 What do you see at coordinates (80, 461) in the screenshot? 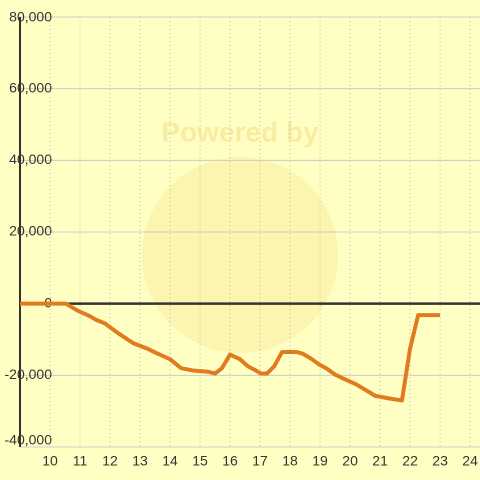
I see `x-tick-label: 11` at bounding box center [80, 461].